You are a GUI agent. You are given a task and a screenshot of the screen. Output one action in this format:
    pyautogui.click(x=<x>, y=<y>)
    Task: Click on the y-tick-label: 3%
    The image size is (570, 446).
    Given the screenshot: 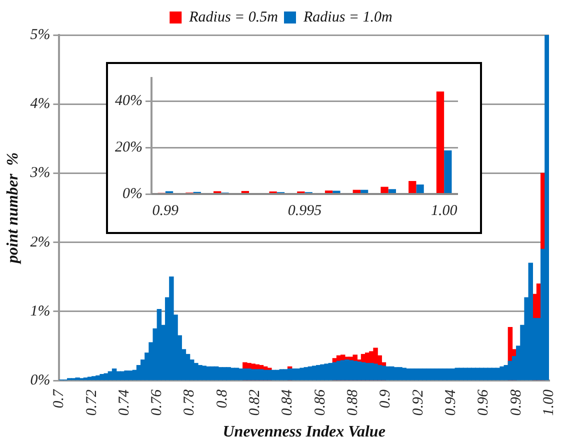 What is the action you would take?
    pyautogui.click(x=39, y=173)
    